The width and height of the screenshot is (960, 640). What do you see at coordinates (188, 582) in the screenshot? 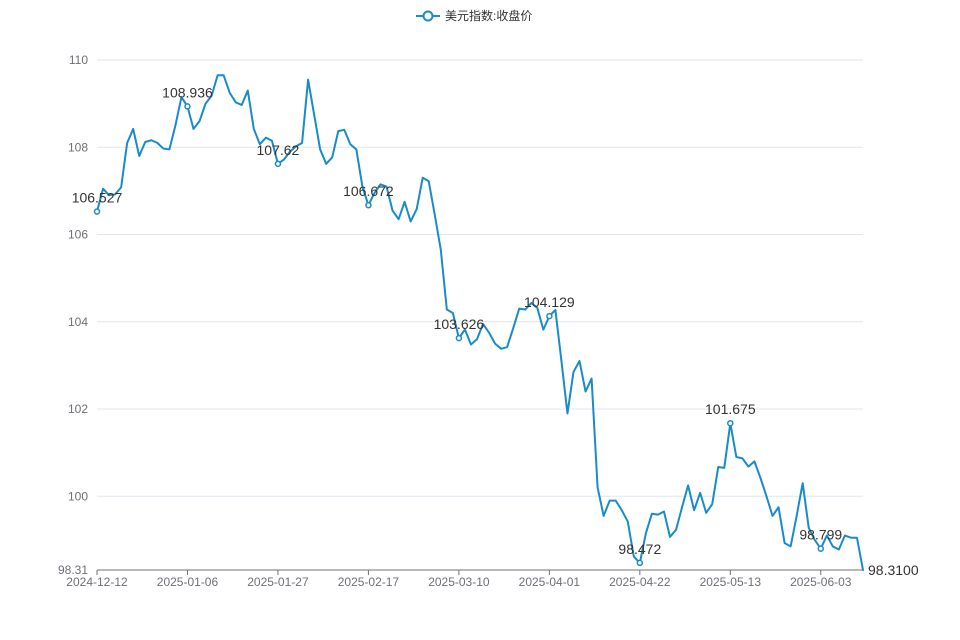
I see `x-tick-label: 2025-01-06` at bounding box center [188, 582].